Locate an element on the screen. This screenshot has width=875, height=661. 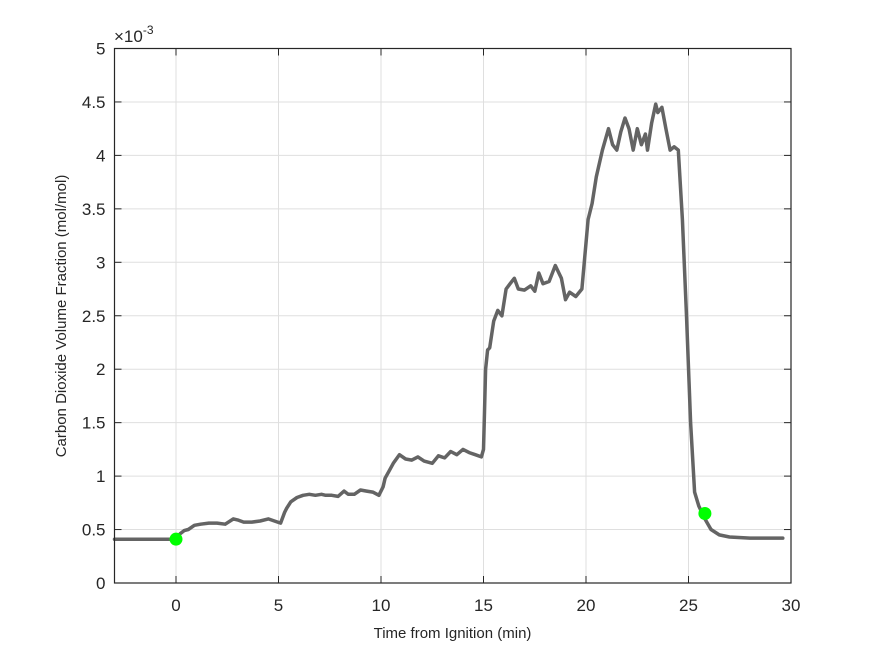
y-tick-label: 2 is located at coordinates (100, 369).